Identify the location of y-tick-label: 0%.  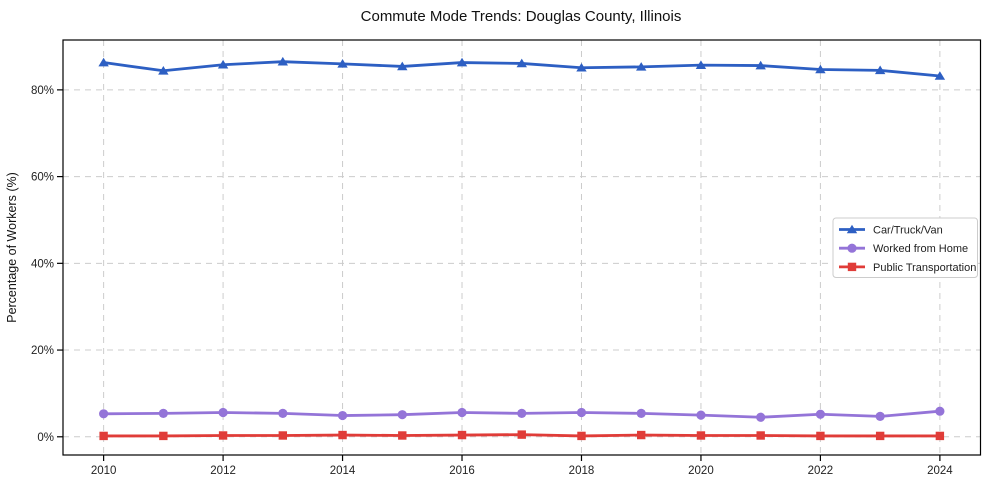
(45, 438).